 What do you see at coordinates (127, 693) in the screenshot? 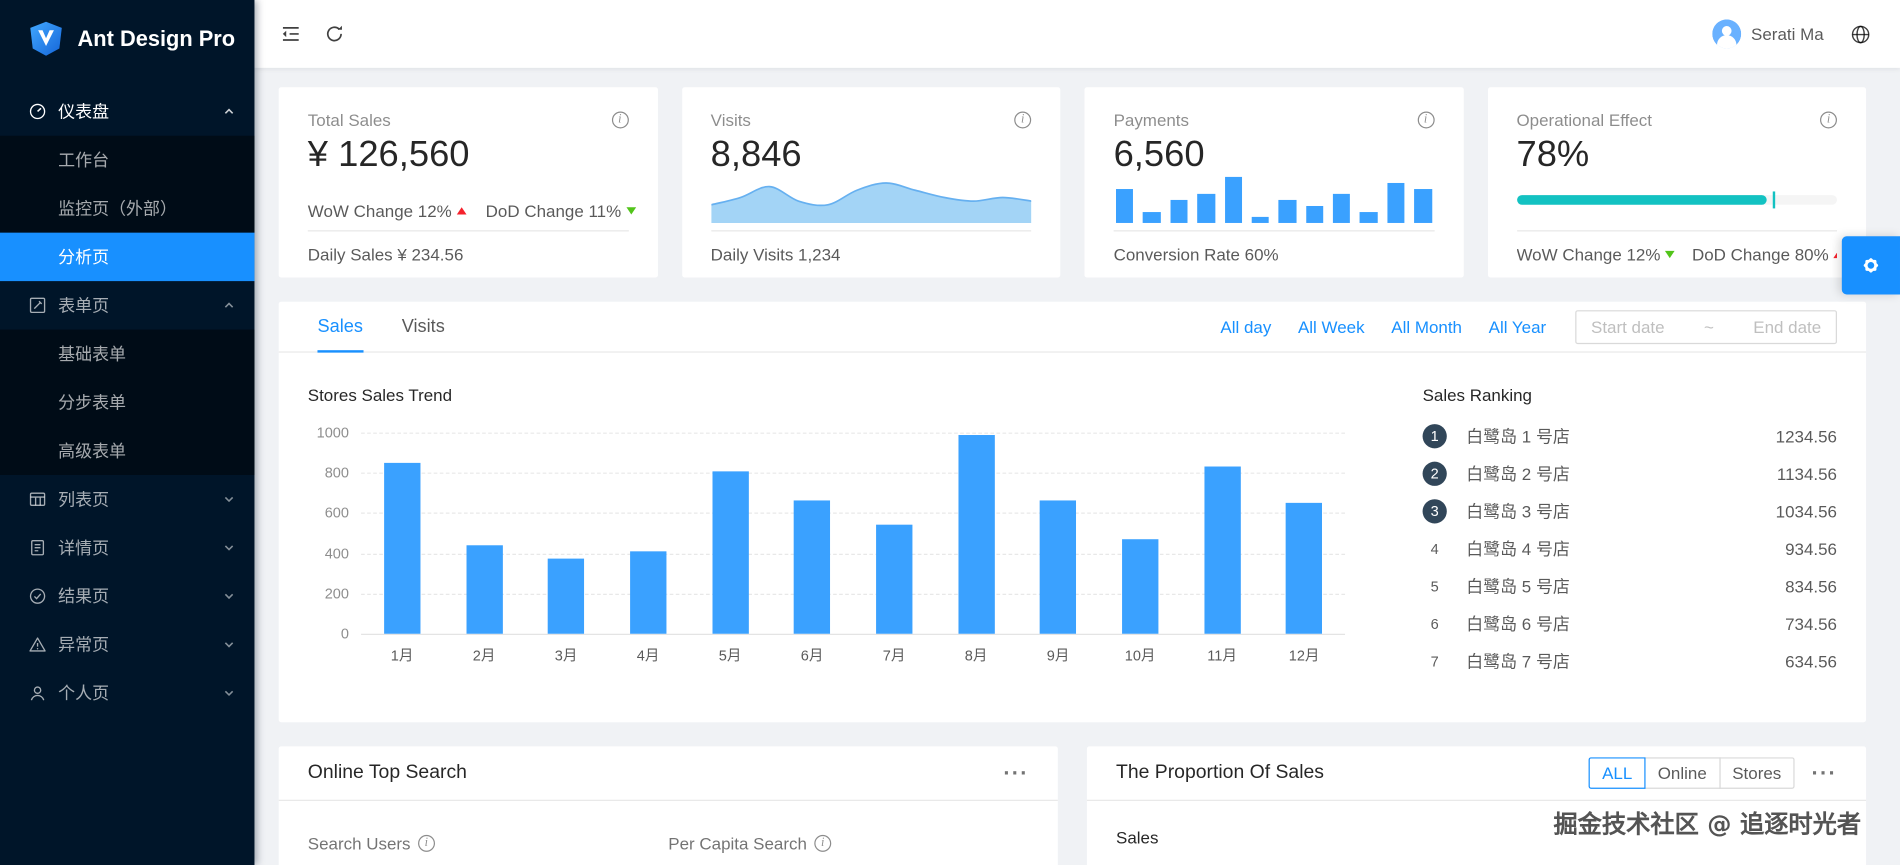
I see `sidebar-item-account: 个人页` at bounding box center [127, 693].